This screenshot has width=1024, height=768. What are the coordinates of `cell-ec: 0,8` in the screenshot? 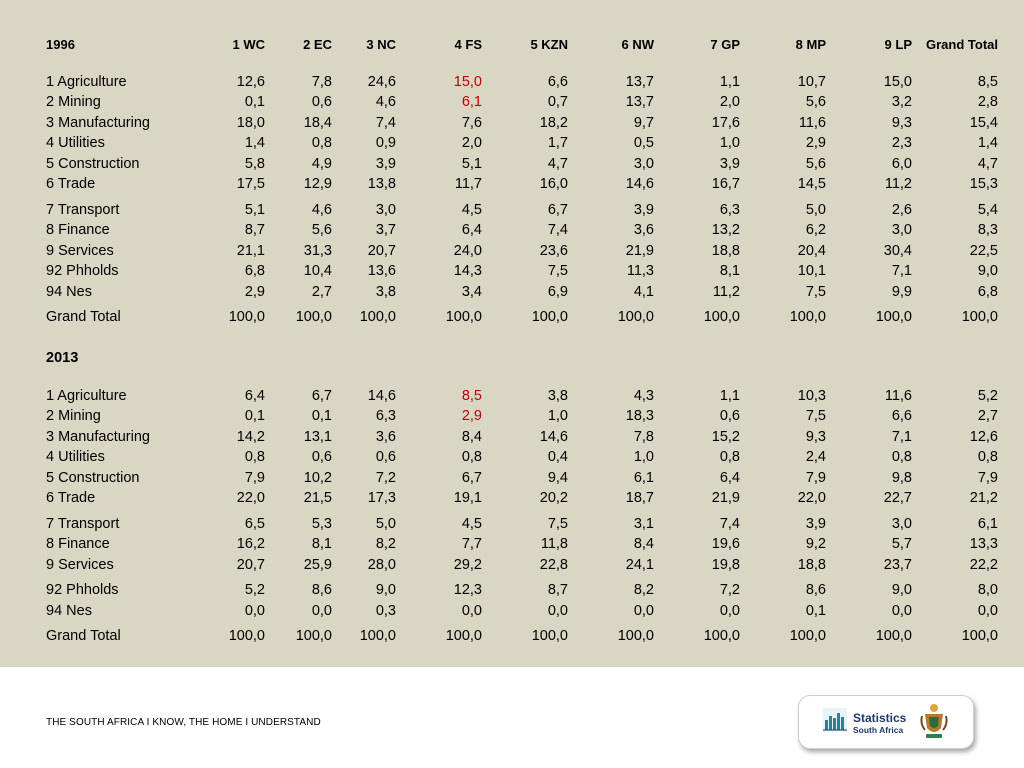 It's located at (321, 143).